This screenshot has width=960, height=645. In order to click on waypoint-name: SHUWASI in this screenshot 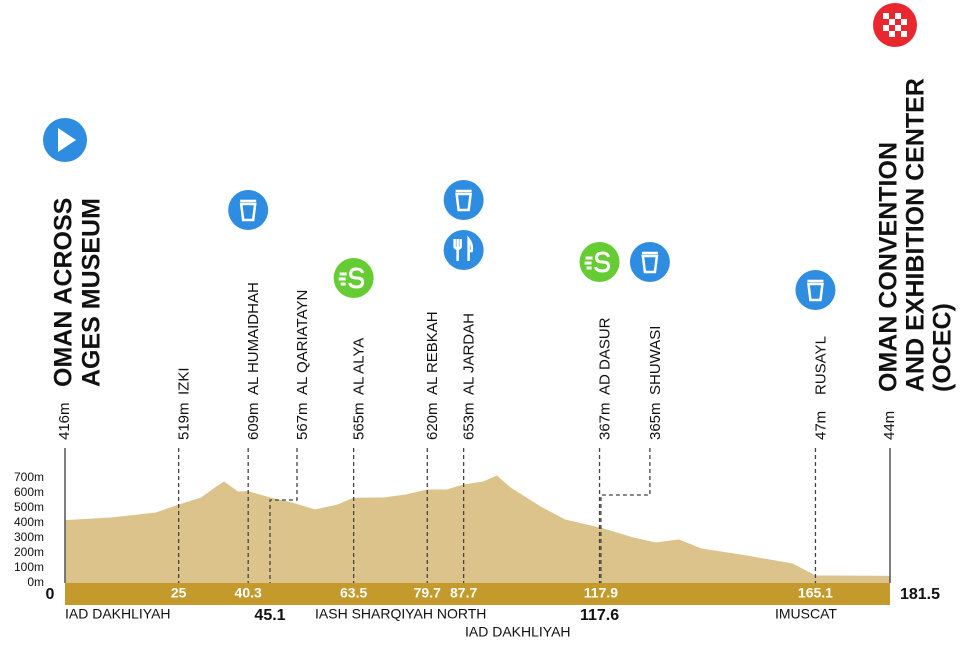, I will do `click(655, 360)`.